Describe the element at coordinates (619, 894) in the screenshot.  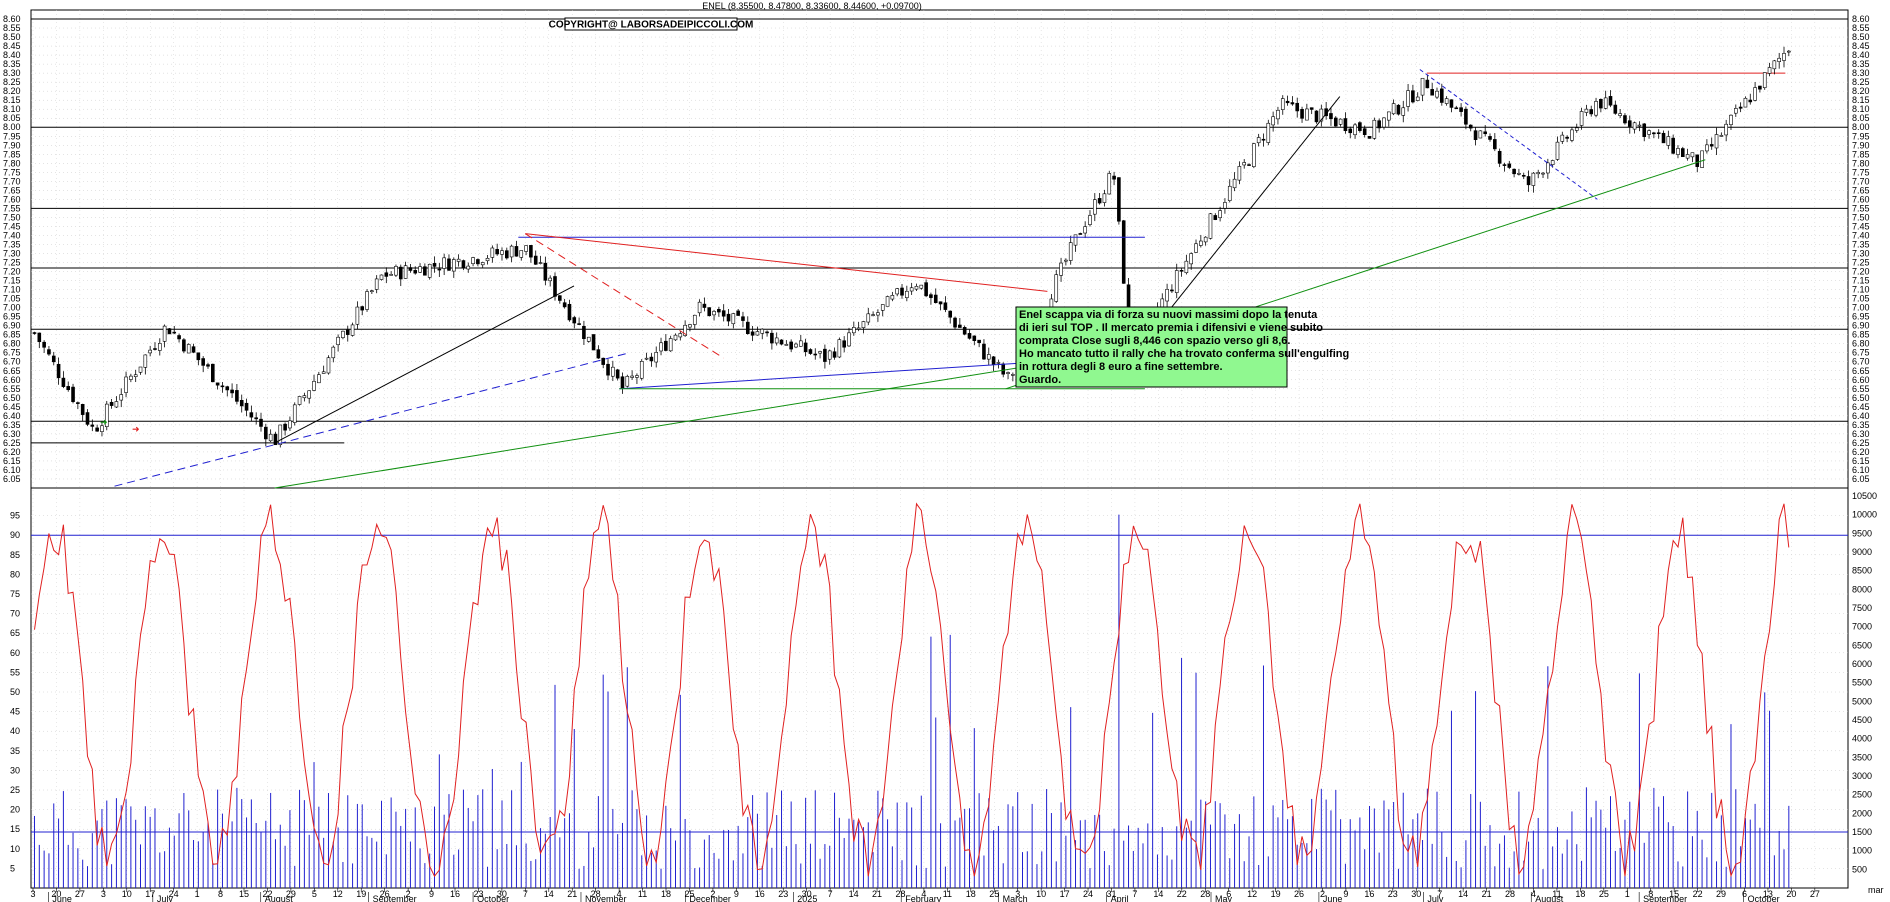
I see `day-tick: 4` at that location.